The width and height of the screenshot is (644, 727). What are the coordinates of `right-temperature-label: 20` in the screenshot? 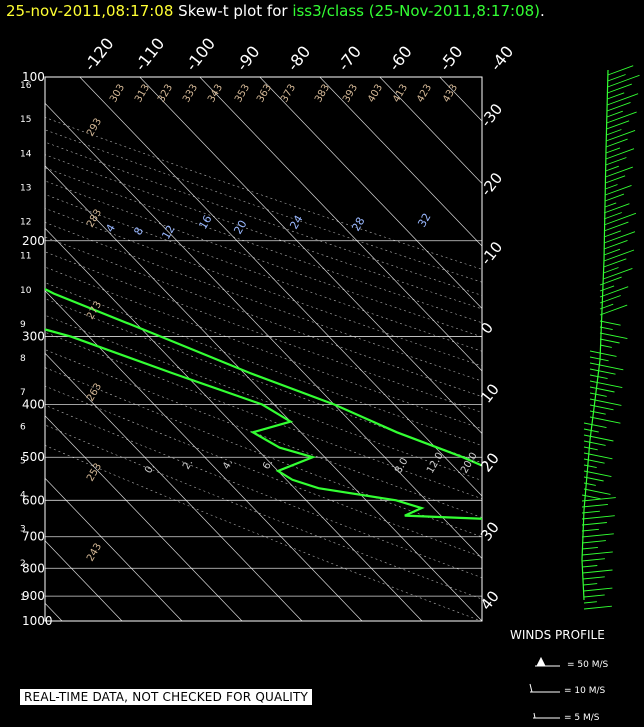 It's located at (490, 462).